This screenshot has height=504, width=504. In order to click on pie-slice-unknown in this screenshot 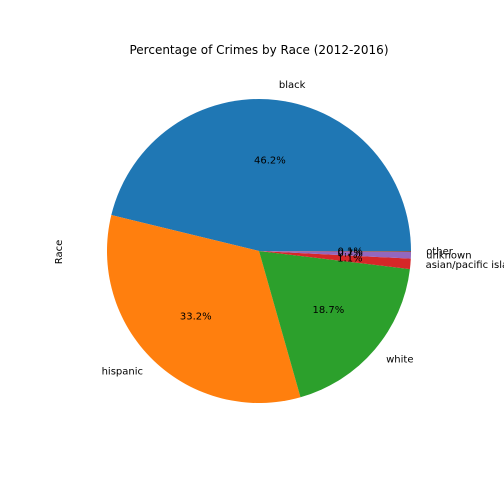, I will do `click(335, 255)`.